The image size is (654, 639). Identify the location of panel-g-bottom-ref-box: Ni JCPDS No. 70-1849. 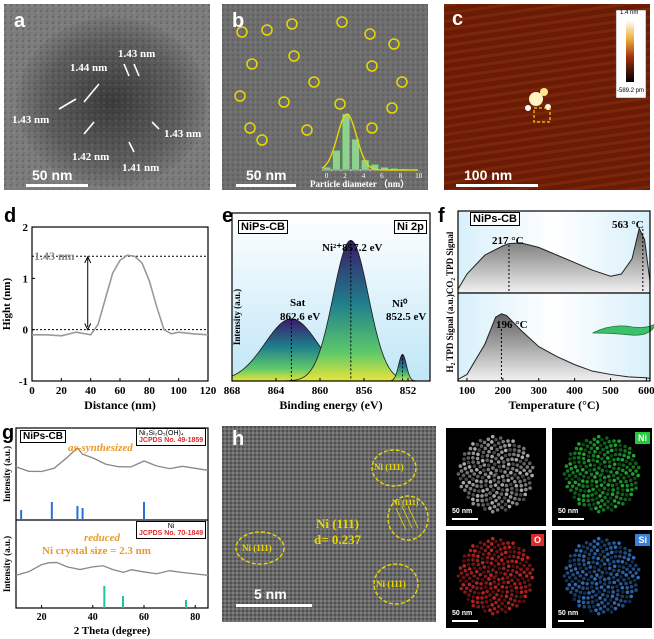
(171, 530).